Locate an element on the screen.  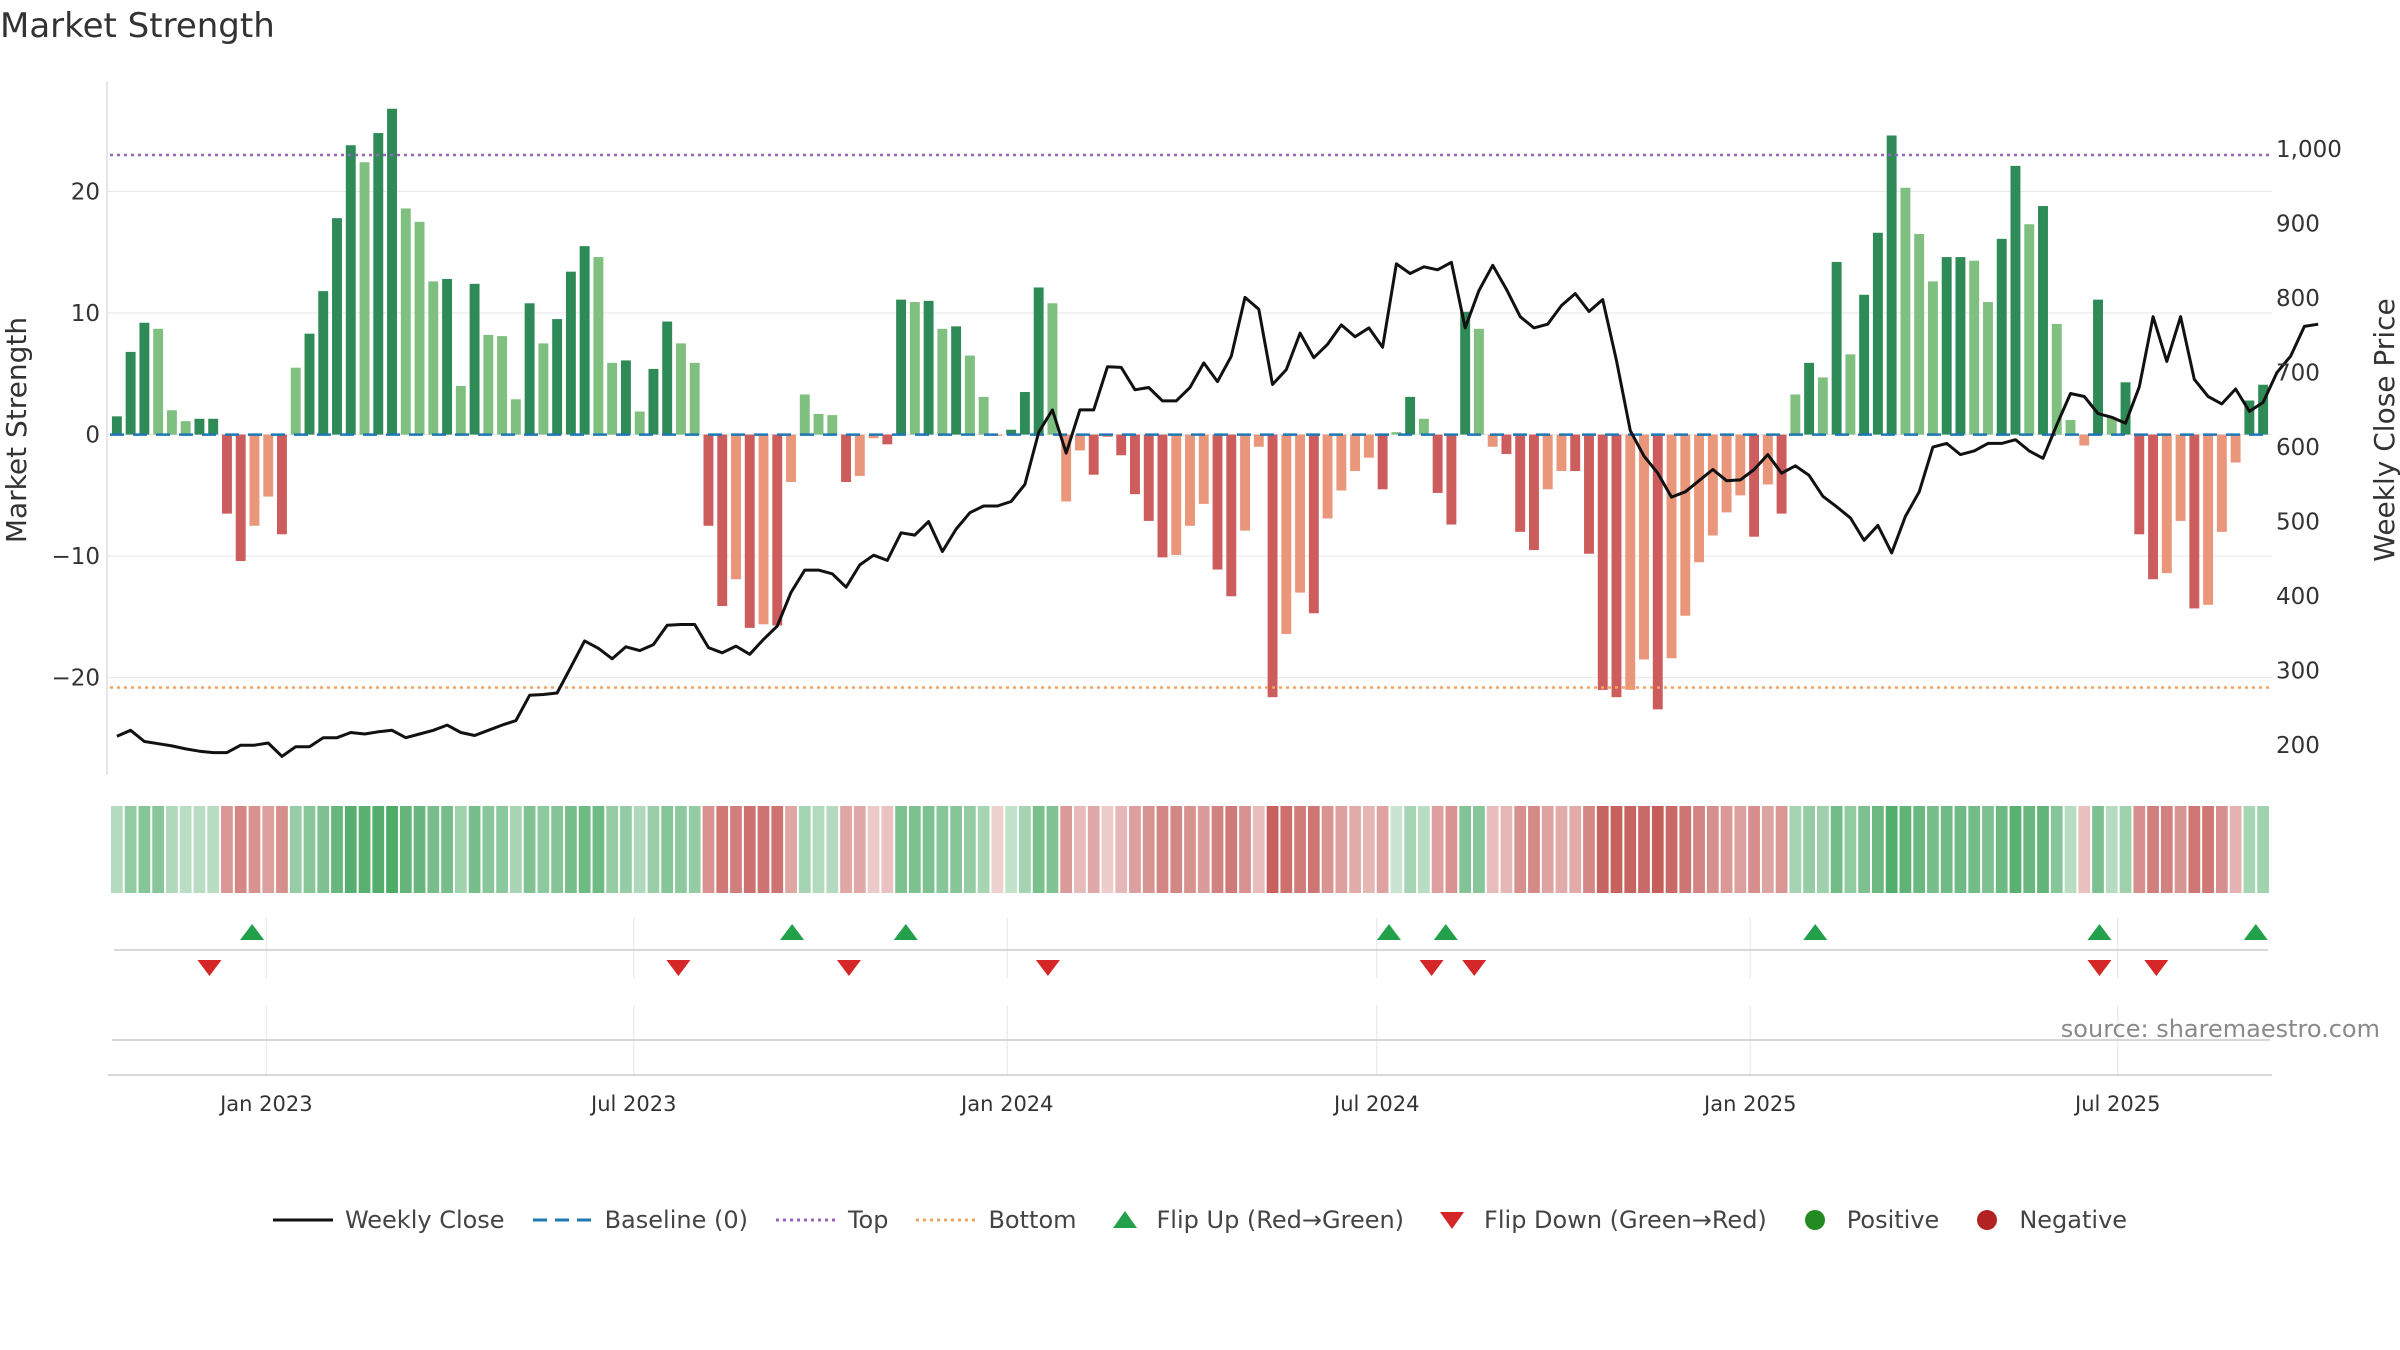
dotted-line-swatch-icon is located at coordinates (946, 1220).